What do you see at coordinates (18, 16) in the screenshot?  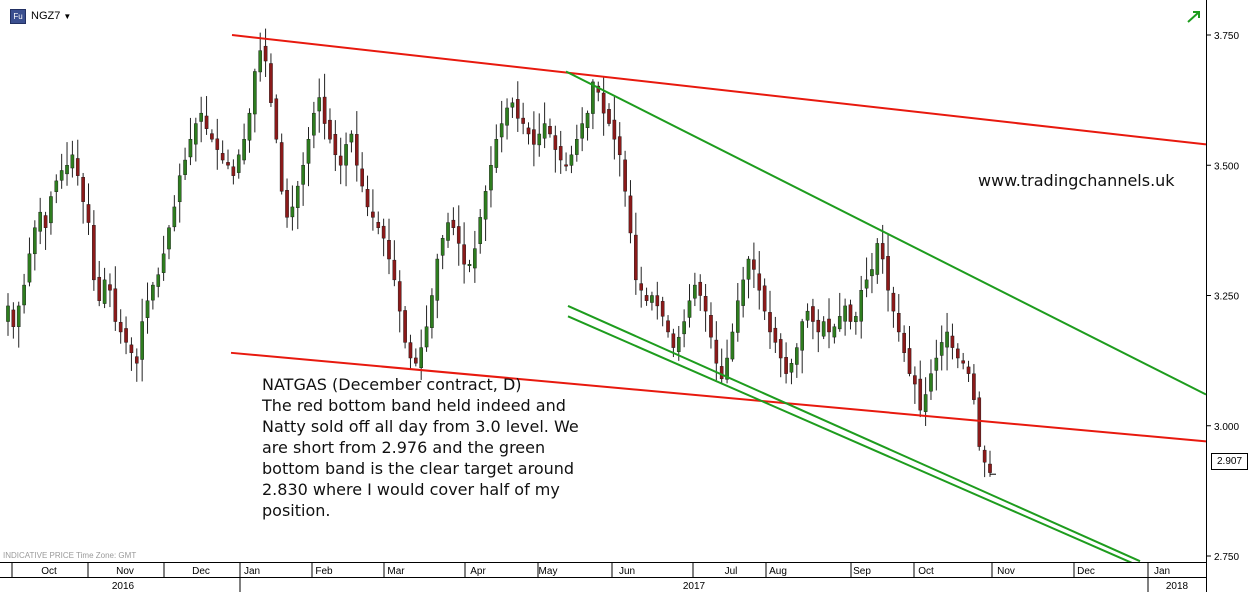 I see `futures-icon: Fu` at bounding box center [18, 16].